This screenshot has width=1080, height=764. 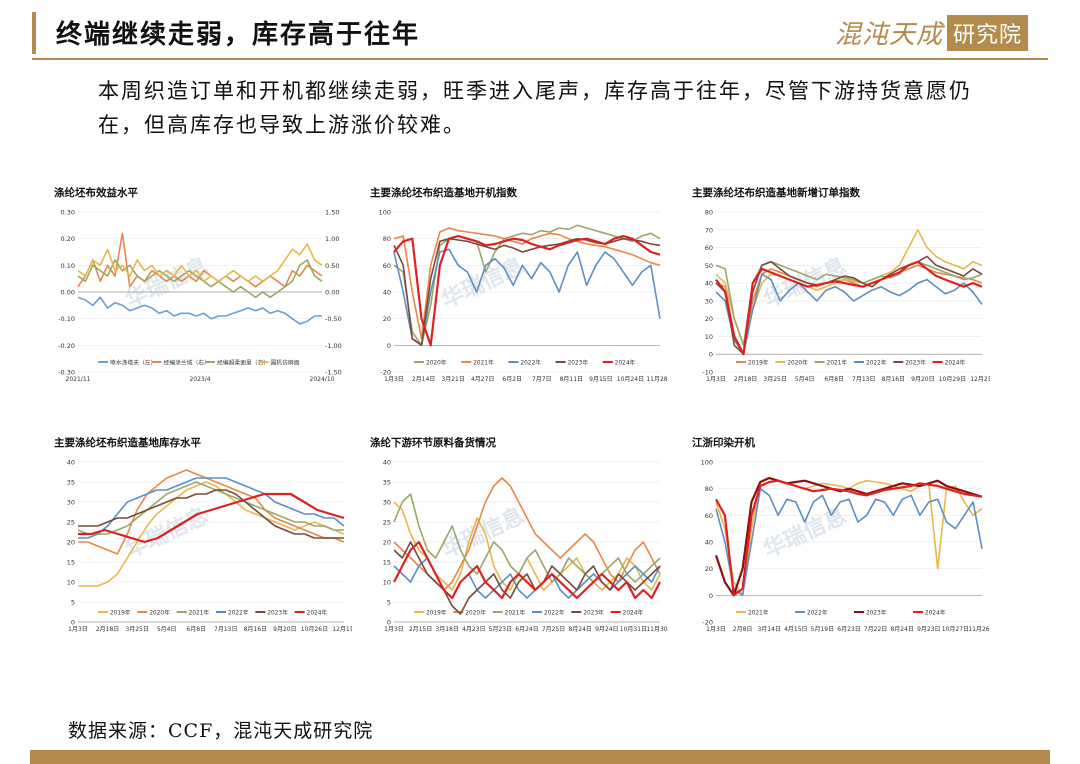 I want to click on x-tick-label: 2月14日, so click(x=423, y=379).